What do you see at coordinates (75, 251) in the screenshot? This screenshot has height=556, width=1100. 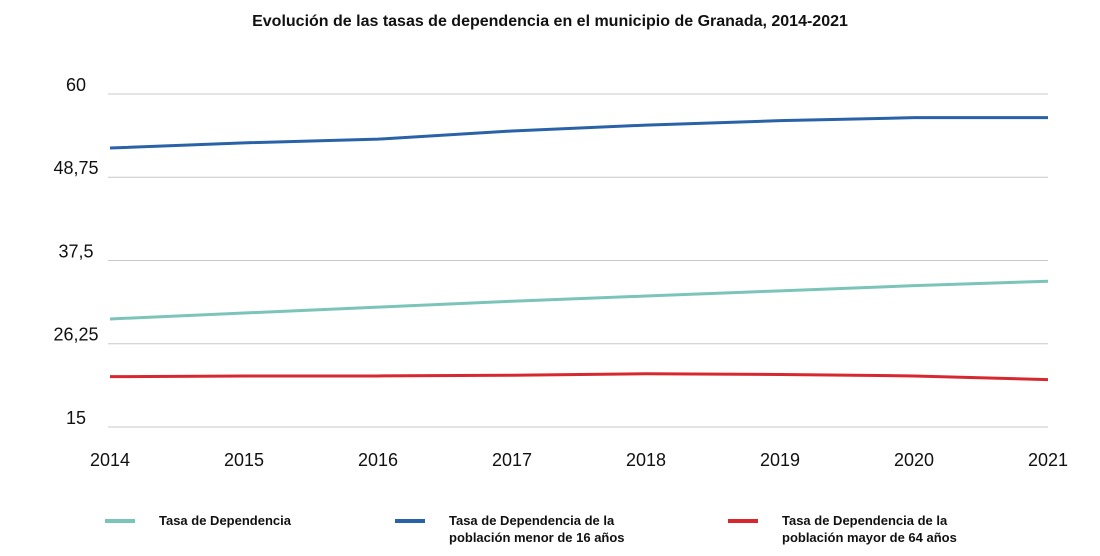 I see `y-tick-label: 37,5` at bounding box center [75, 251].